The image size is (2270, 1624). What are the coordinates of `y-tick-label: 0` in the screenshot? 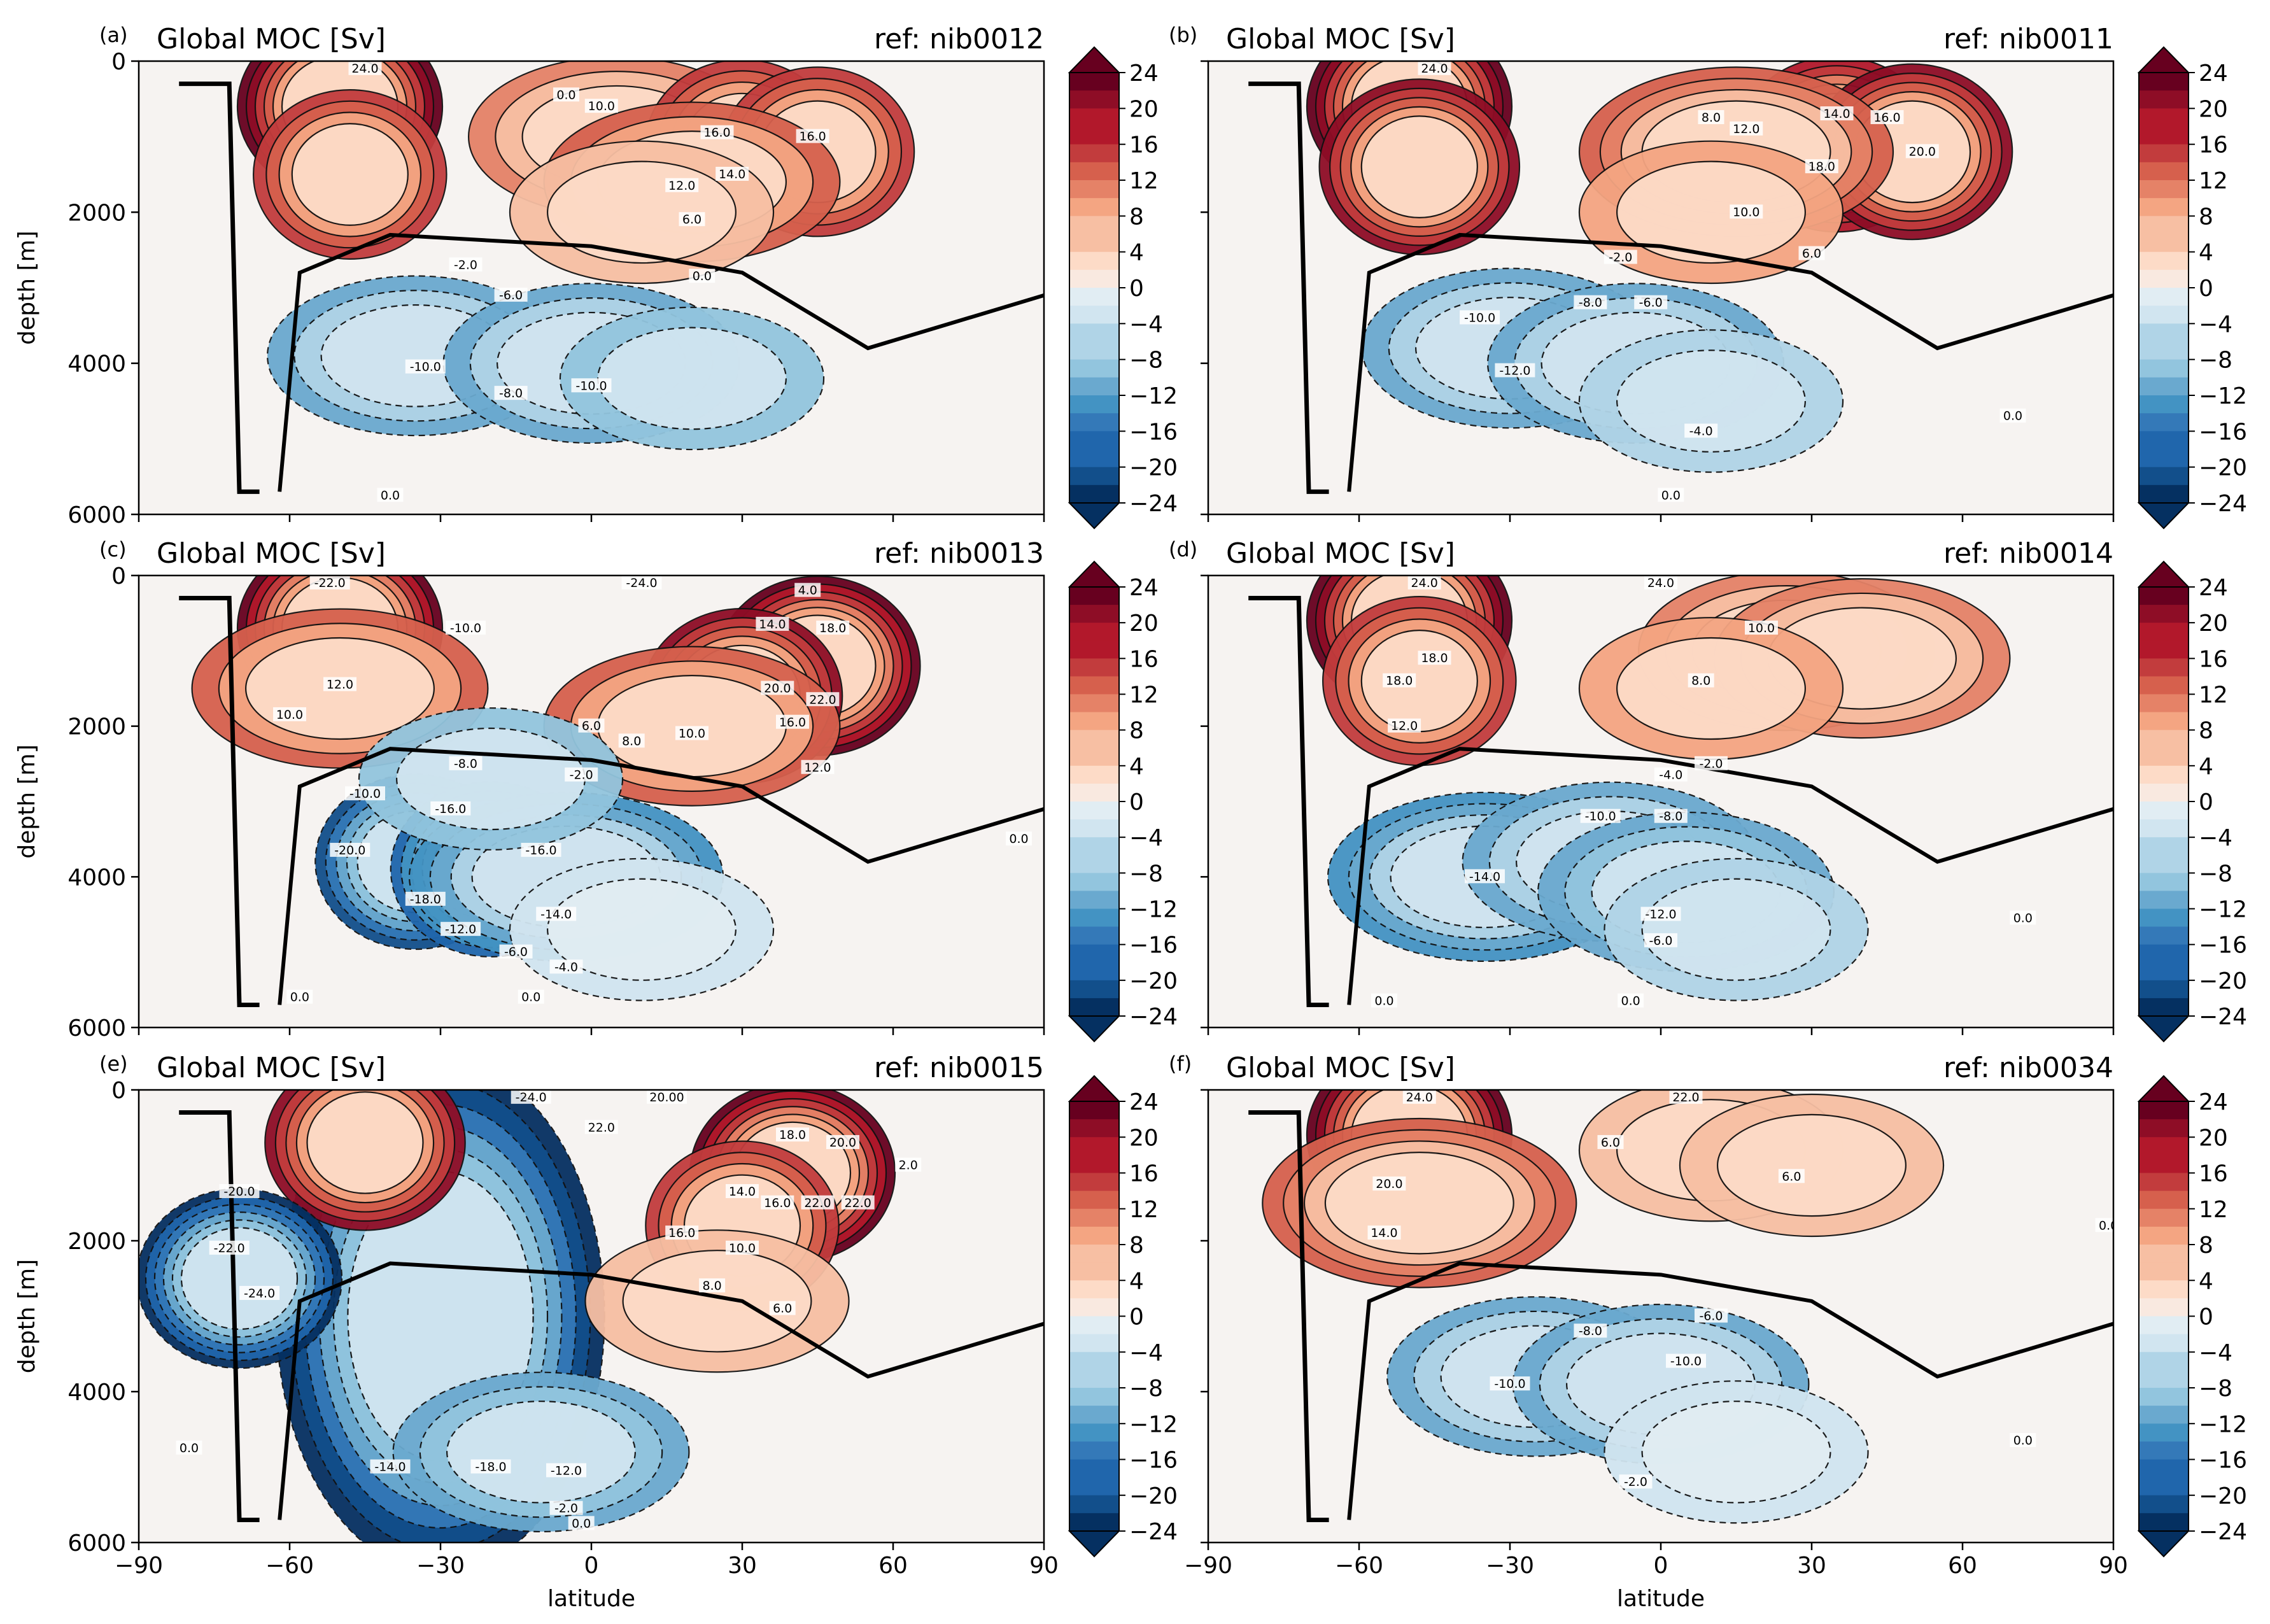 It's located at (118, 576).